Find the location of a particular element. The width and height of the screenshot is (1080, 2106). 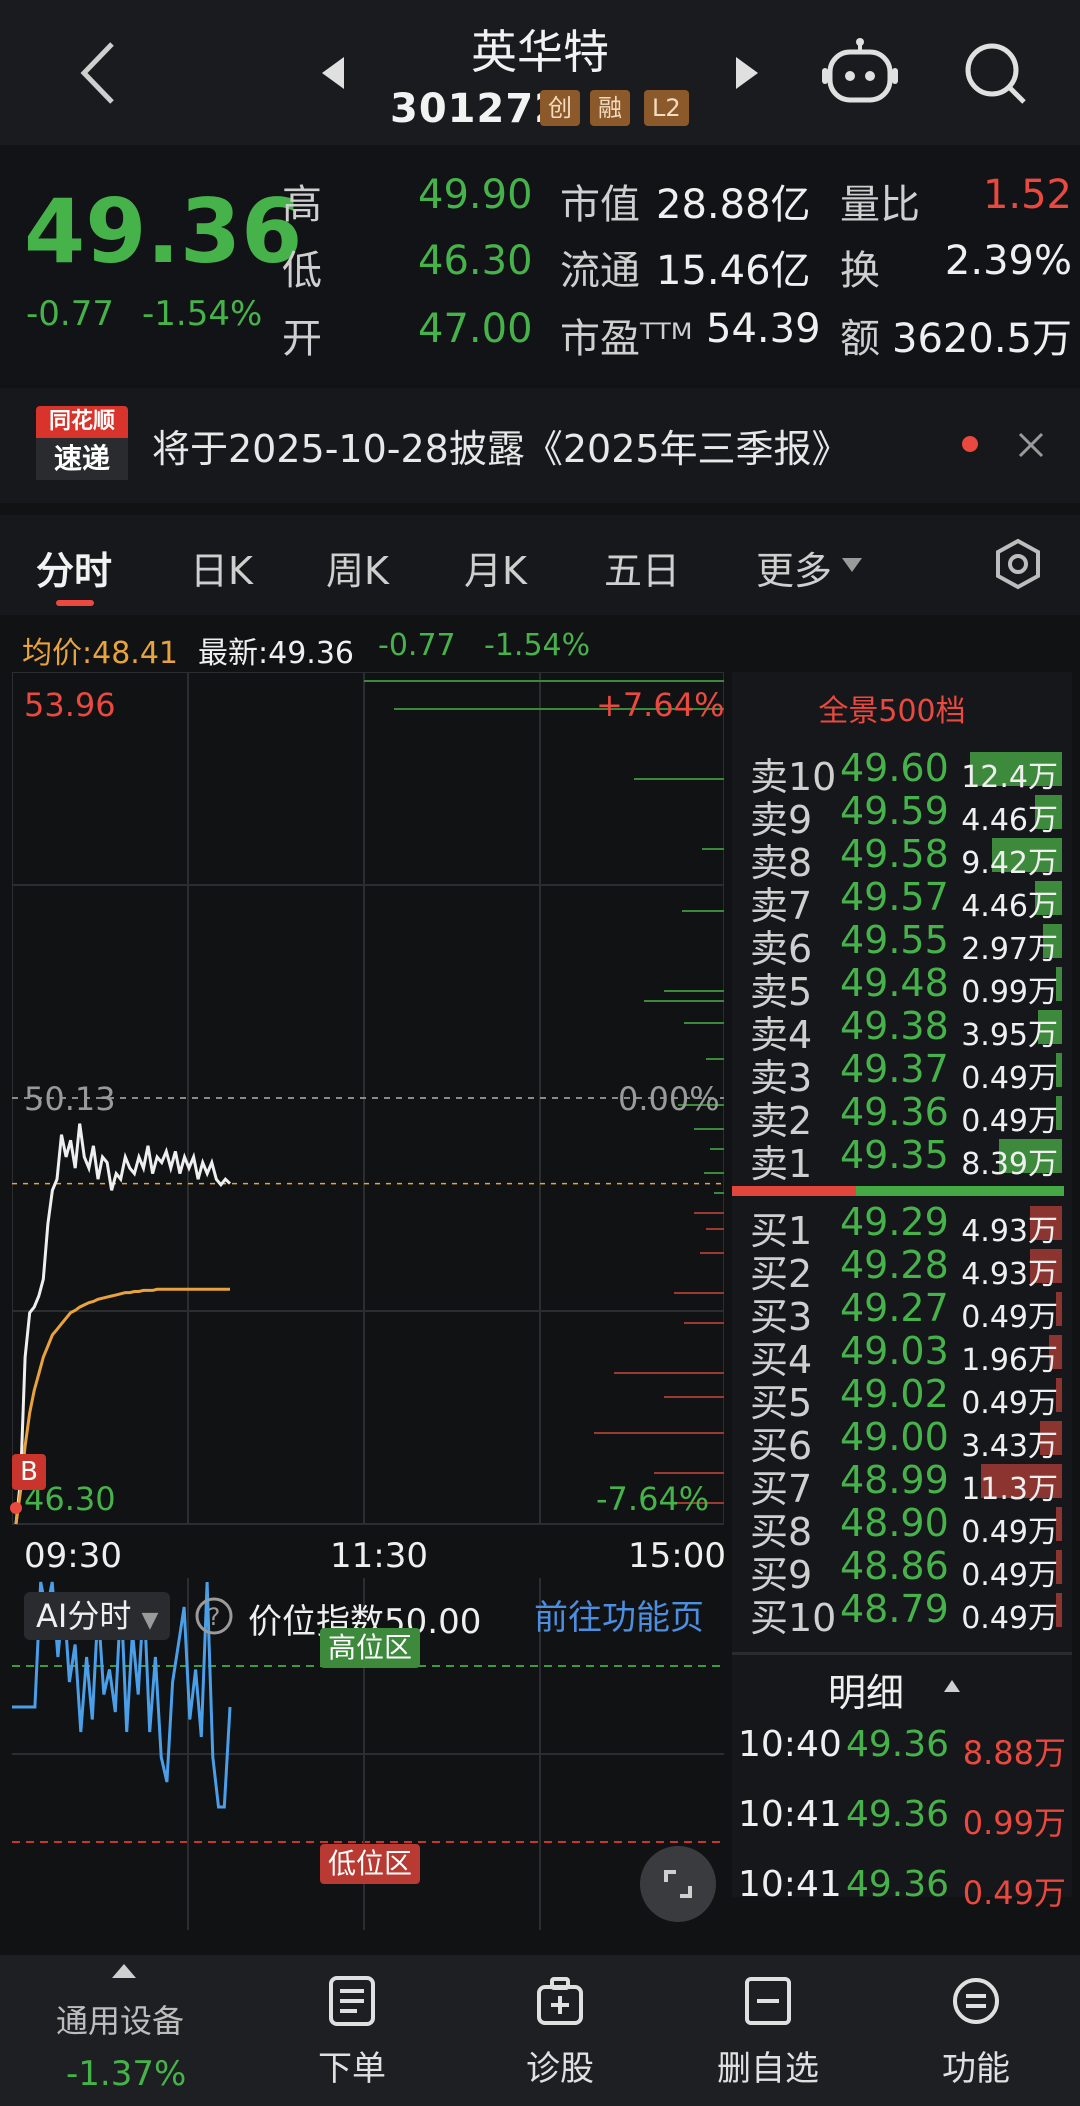

level-price: 49.29 is located at coordinates (894, 1222).